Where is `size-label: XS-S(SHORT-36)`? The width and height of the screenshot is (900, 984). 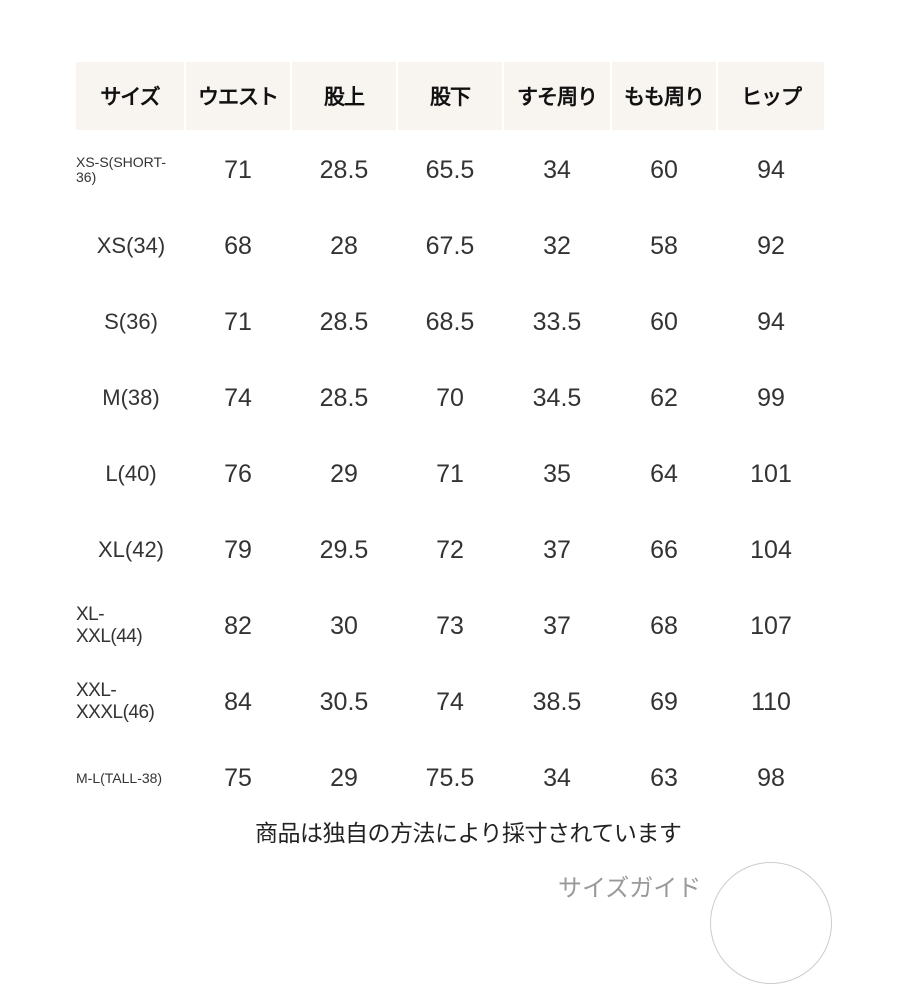 size-label: XS-S(SHORT-36) is located at coordinates (121, 169).